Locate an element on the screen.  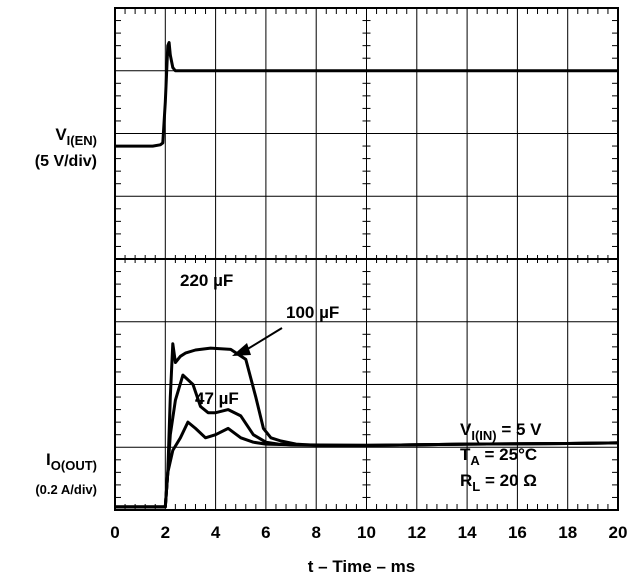
trace-47f is located at coordinates (367, 464).